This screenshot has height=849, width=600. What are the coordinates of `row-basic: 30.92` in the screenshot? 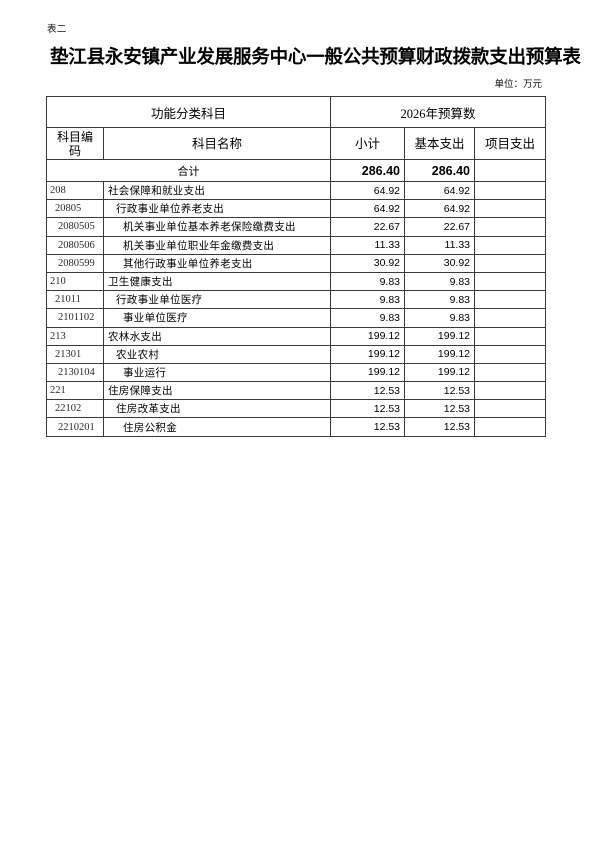 It's located at (440, 263).